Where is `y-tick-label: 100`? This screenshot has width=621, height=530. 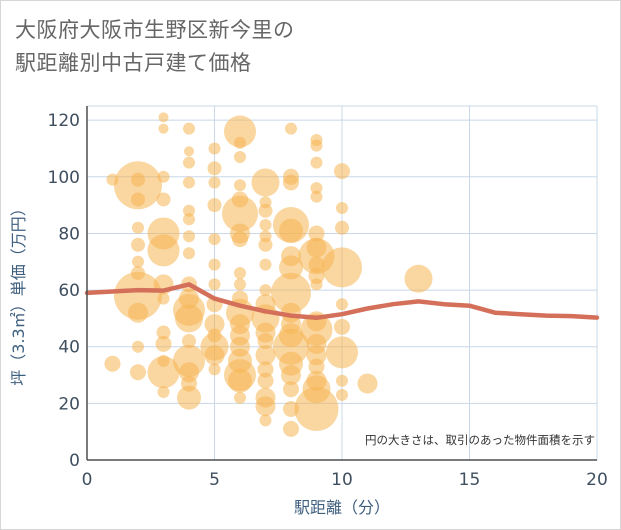 y-tick-label: 100 is located at coordinates (64, 178).